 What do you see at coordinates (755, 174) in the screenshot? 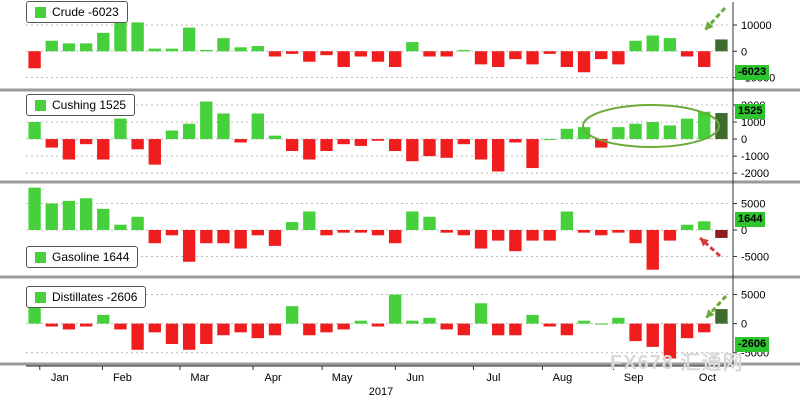
I see `cushing-tick-label-4: -2000` at bounding box center [755, 174].